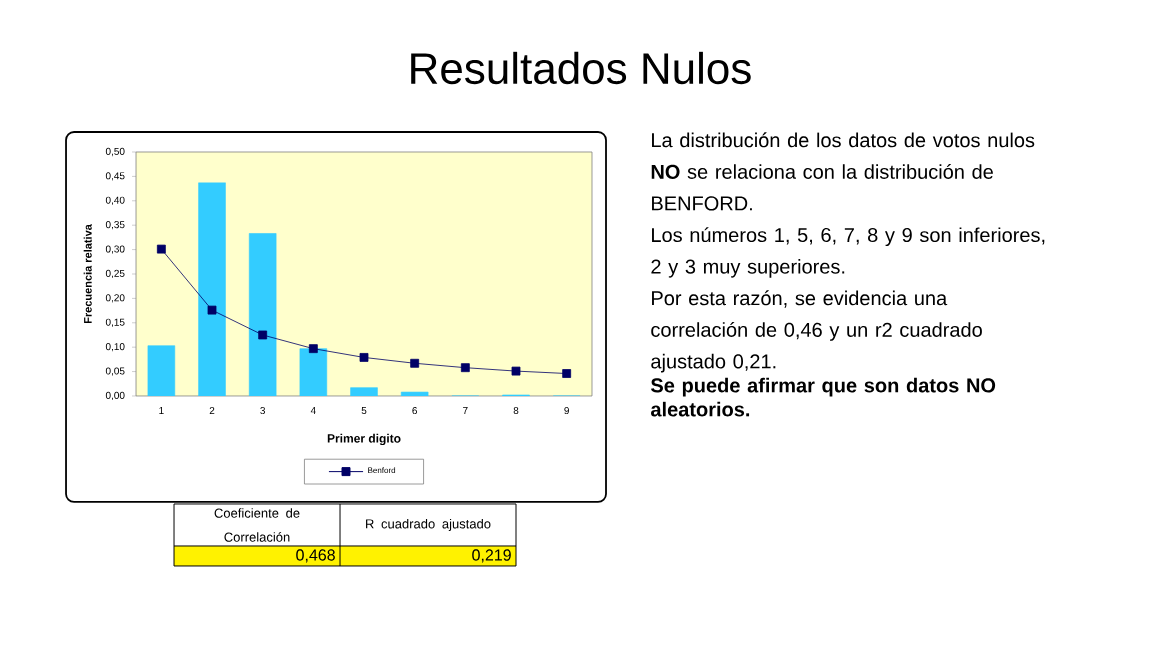 Image resolution: width=1160 pixels, height=652 pixels. What do you see at coordinates (848, 252) in the screenshot?
I see `text: Los números 1, 5, 6, 7, 8 y 9 son inferiores, 2 y 3 muy superiores.` at bounding box center [848, 252].